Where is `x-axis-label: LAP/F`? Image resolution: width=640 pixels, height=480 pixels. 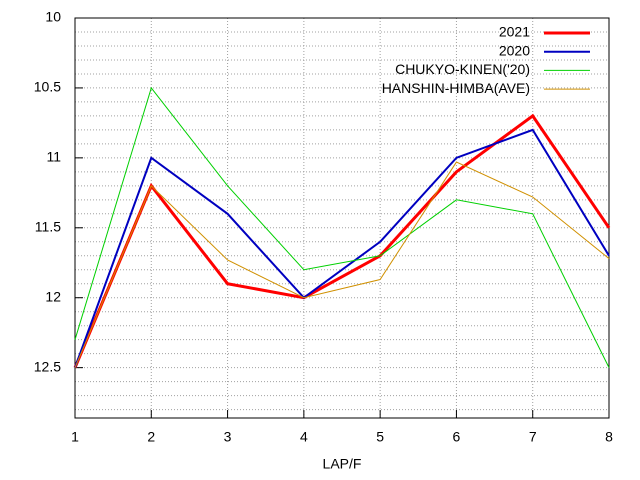
x-axis-label: LAP/F is located at coordinates (342, 464).